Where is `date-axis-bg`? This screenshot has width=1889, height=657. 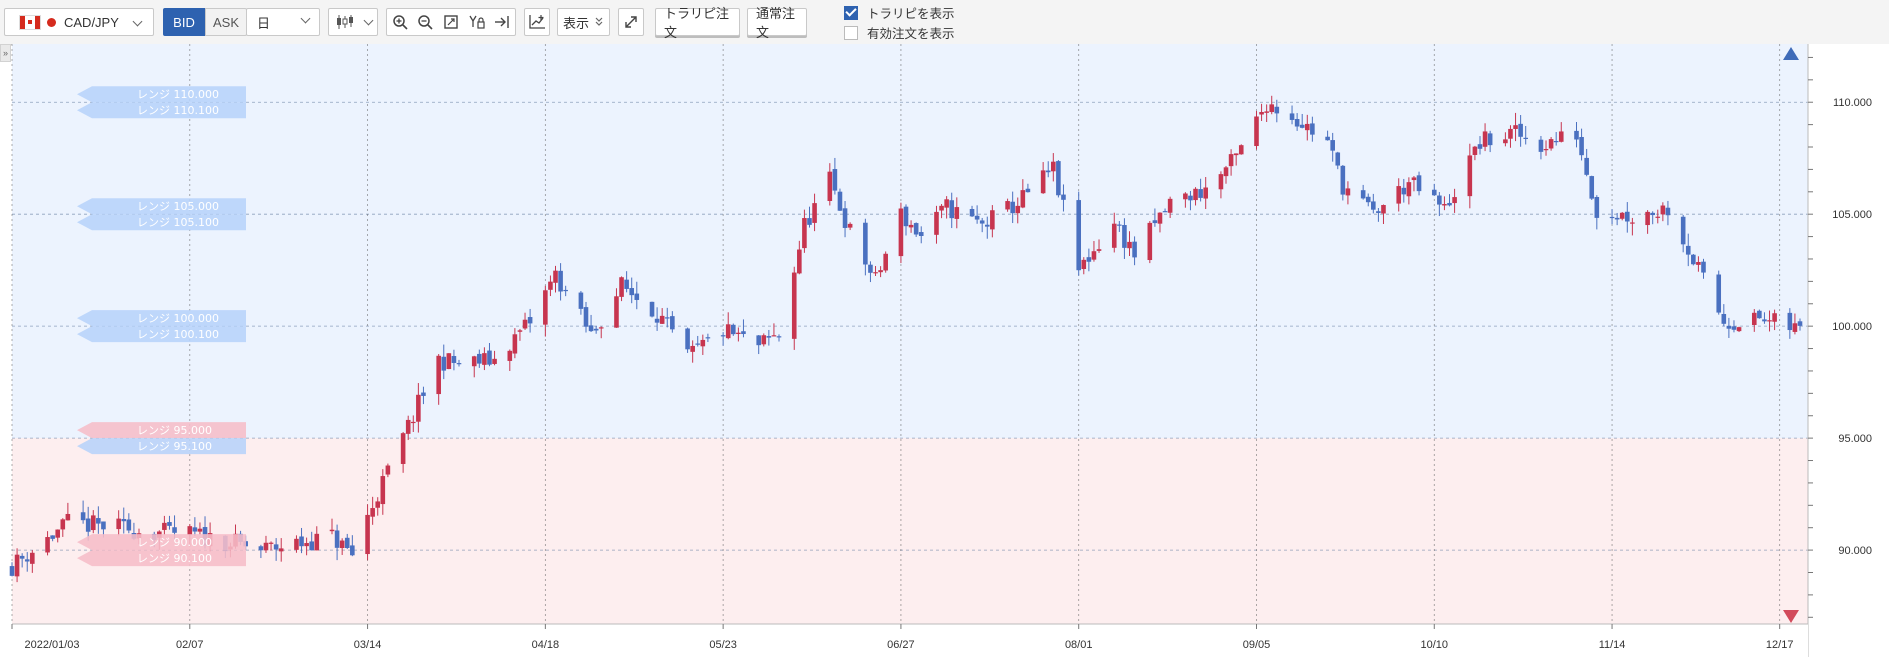
date-axis-bg is located at coordinates (904, 640).